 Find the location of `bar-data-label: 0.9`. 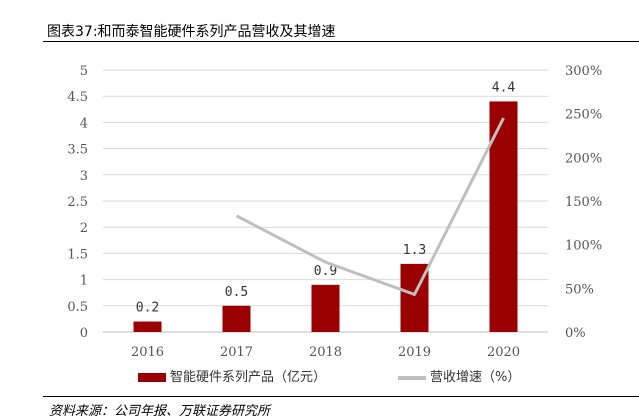

bar-data-label: 0.9 is located at coordinates (325, 271).